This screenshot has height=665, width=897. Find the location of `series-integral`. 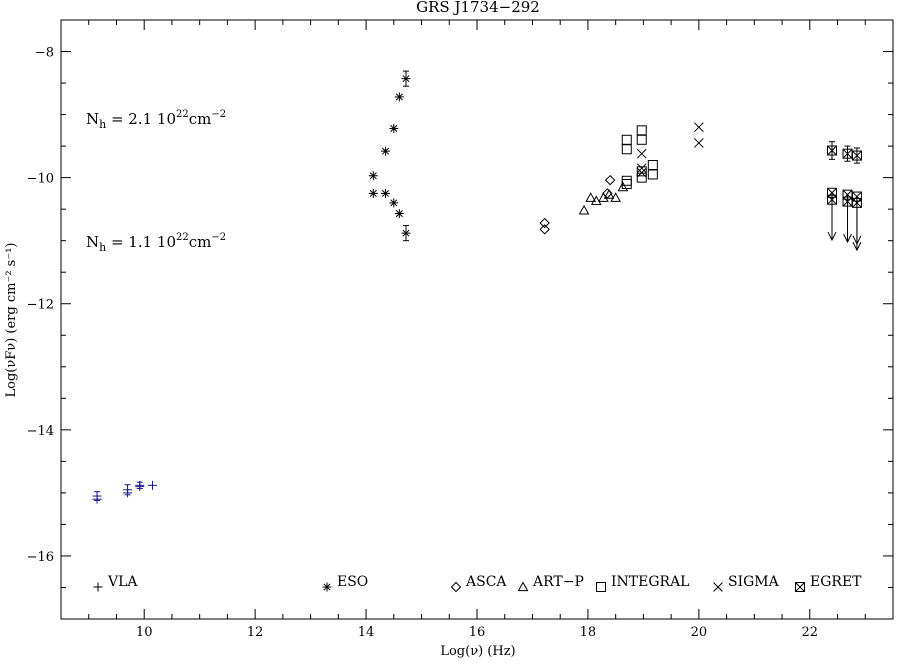

series-integral is located at coordinates (639, 157).